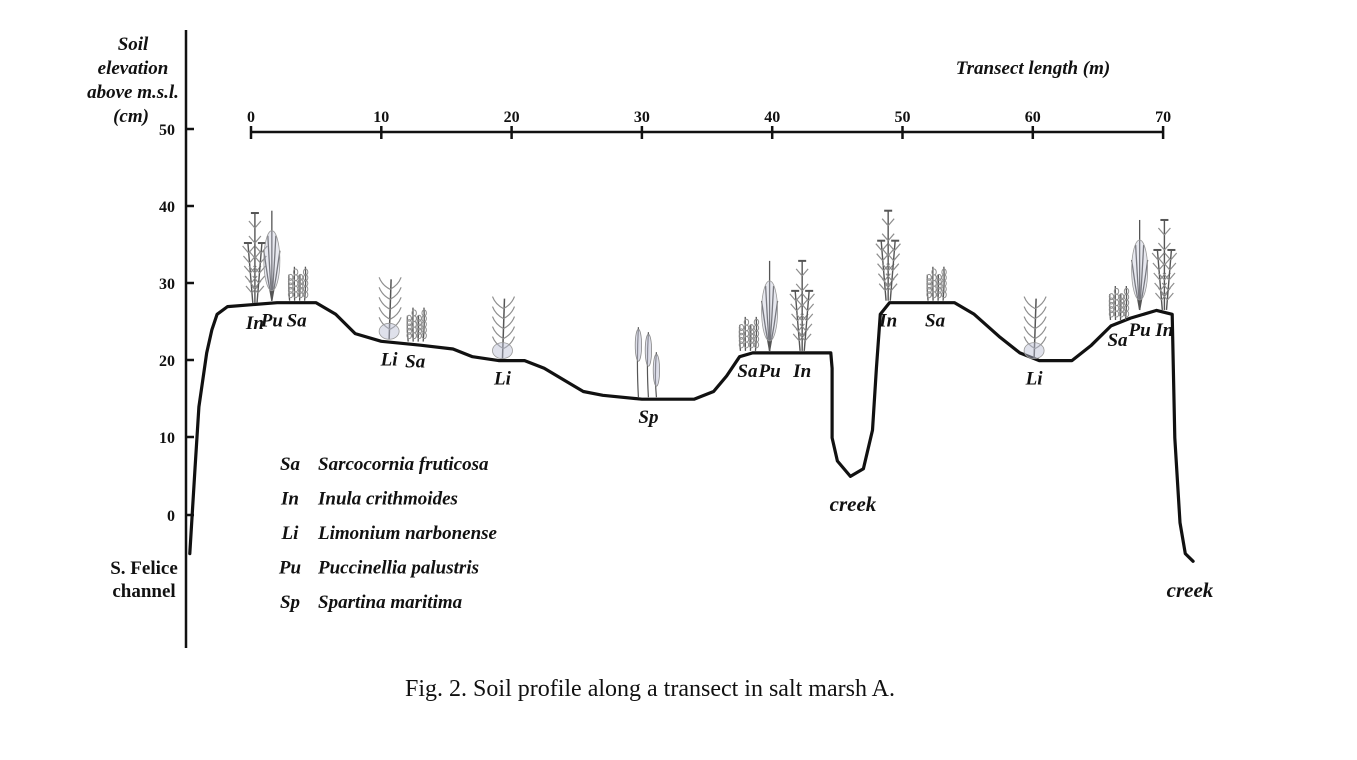 This screenshot has height=760, width=1357. I want to click on plant-code-label: Sp, so click(648, 417).